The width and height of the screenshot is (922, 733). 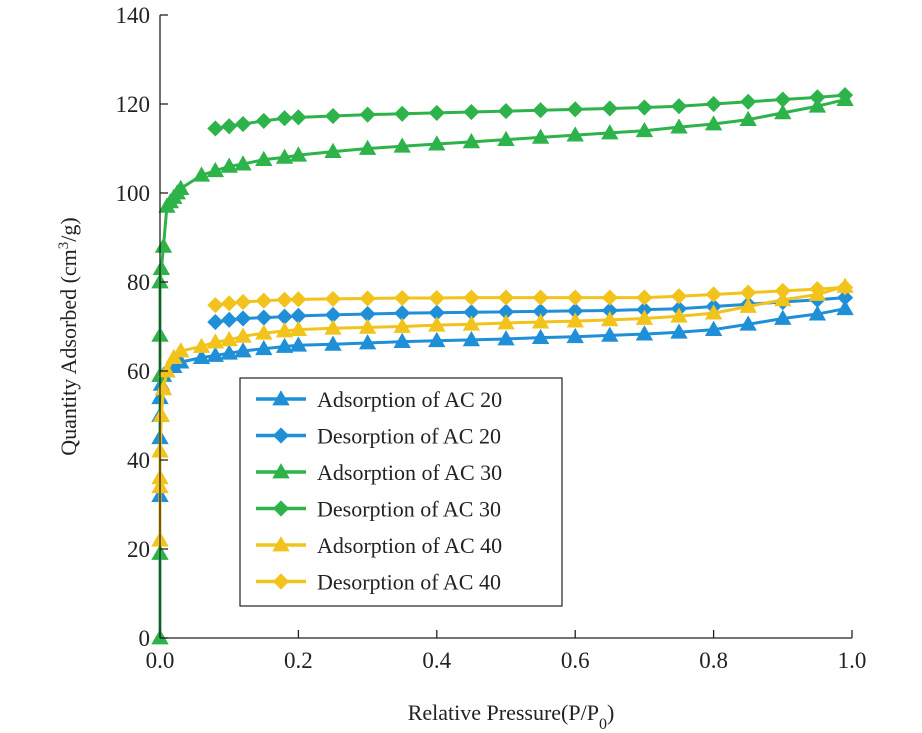 I want to click on y-axis-title: Quantity Adsorbed (cm3/g), so click(x=68, y=336).